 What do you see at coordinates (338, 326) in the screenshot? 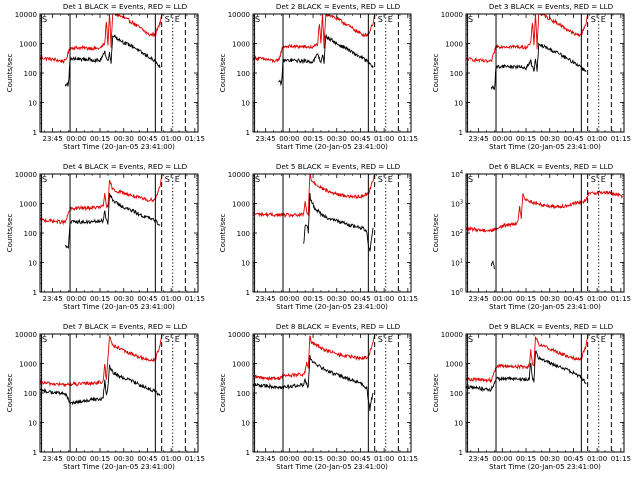
I see `chart-title: Det 8 BLACK = Events, RED = LLD` at bounding box center [338, 326].